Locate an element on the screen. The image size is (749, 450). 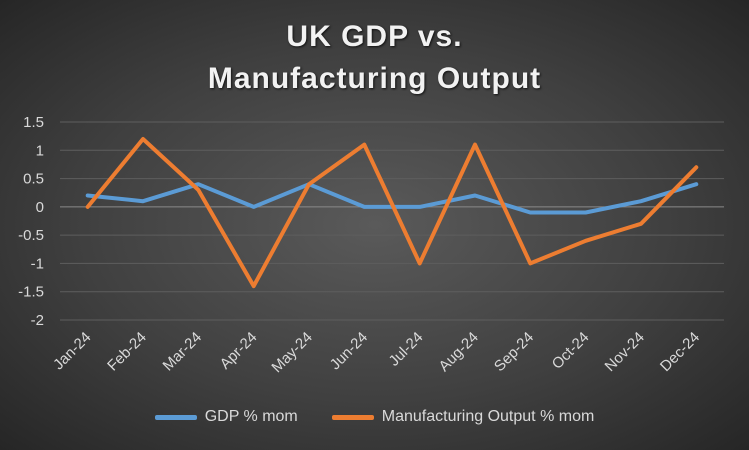
y-tick-label: -0.5 is located at coordinates (31, 235).